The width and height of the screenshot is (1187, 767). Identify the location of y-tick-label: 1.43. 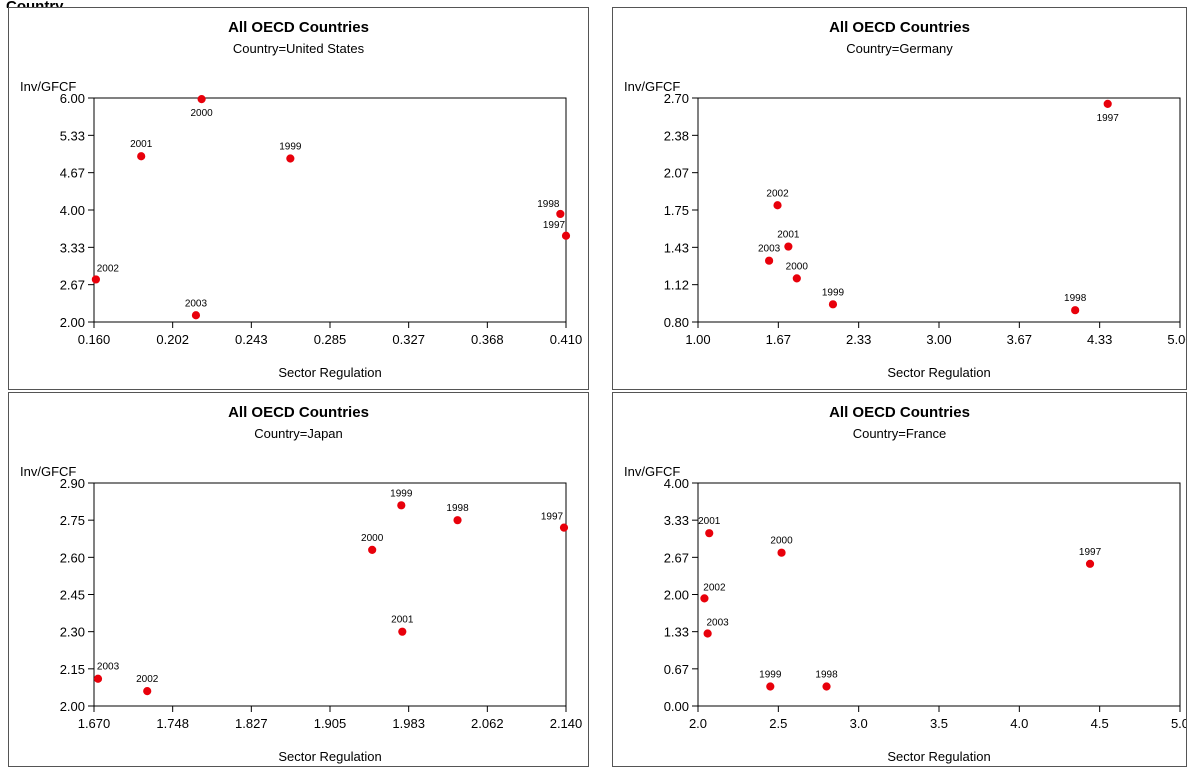
(676, 247).